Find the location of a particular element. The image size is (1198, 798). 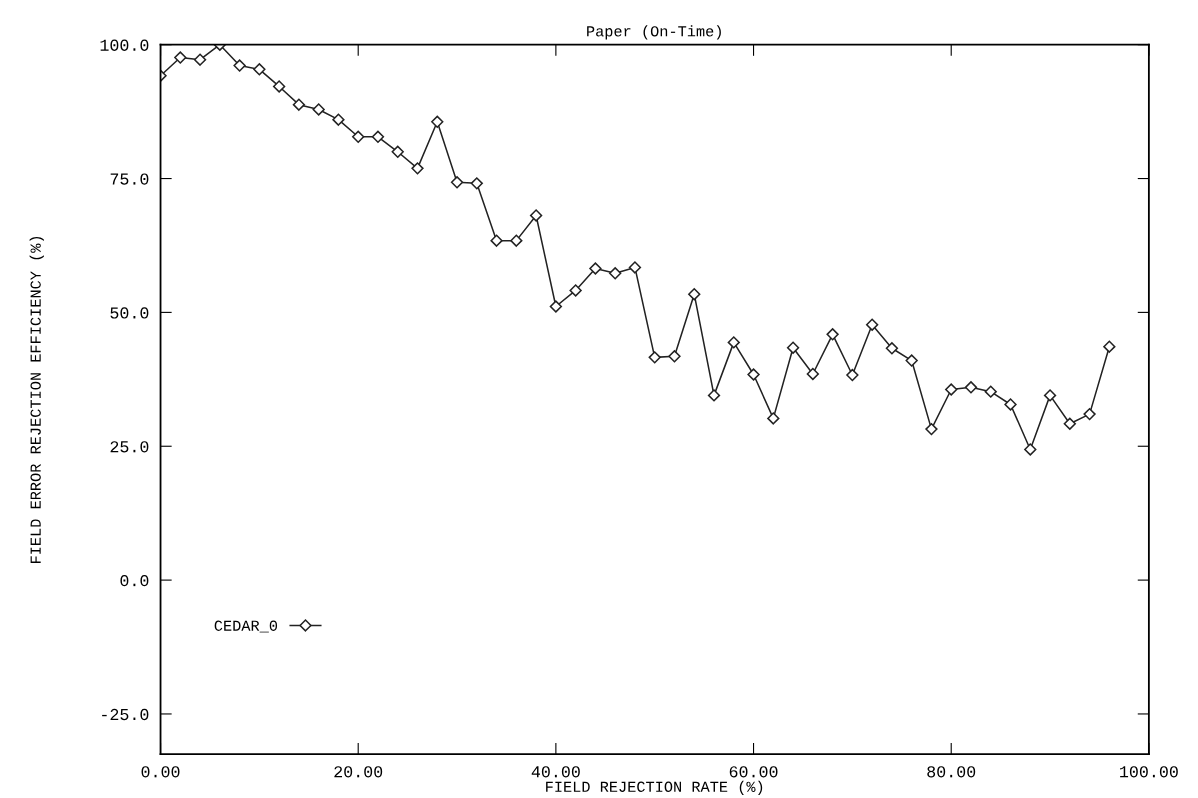

x-tick-label: 0.00 is located at coordinates (160, 772).